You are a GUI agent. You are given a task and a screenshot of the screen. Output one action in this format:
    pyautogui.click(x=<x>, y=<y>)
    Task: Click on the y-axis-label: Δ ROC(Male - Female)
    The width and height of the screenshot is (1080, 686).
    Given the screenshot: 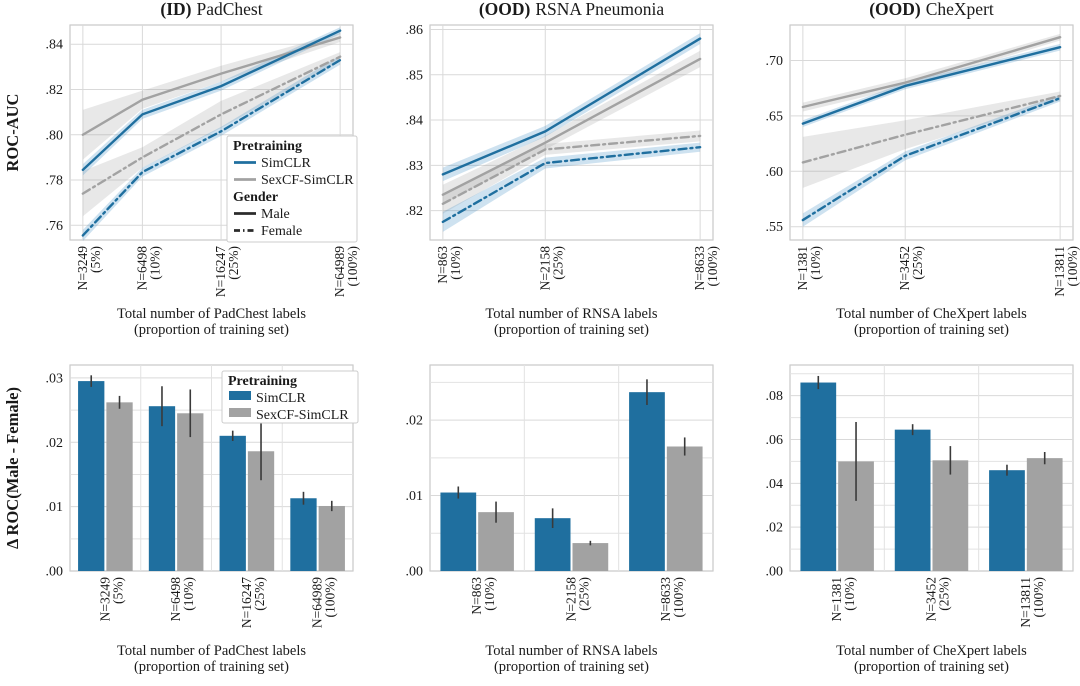 What is the action you would take?
    pyautogui.click(x=12, y=468)
    